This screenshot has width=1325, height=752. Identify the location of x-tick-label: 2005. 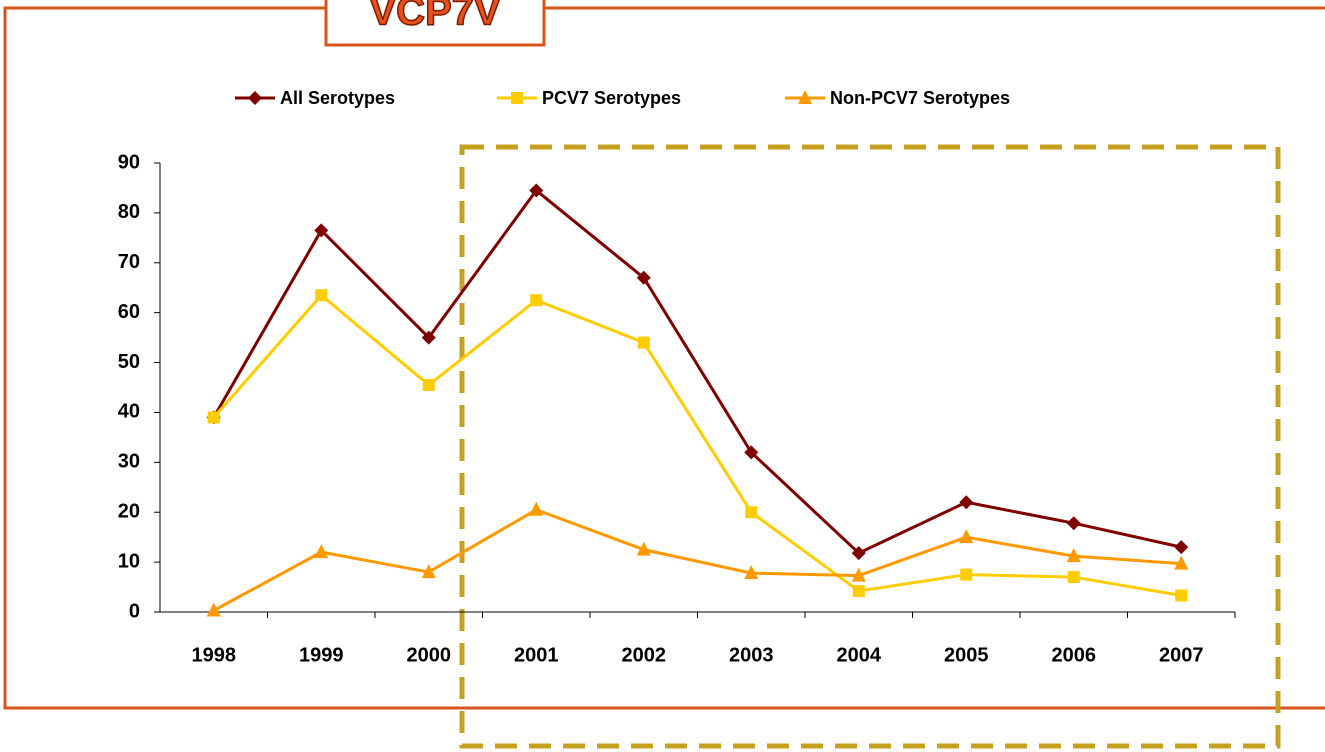
(966, 655).